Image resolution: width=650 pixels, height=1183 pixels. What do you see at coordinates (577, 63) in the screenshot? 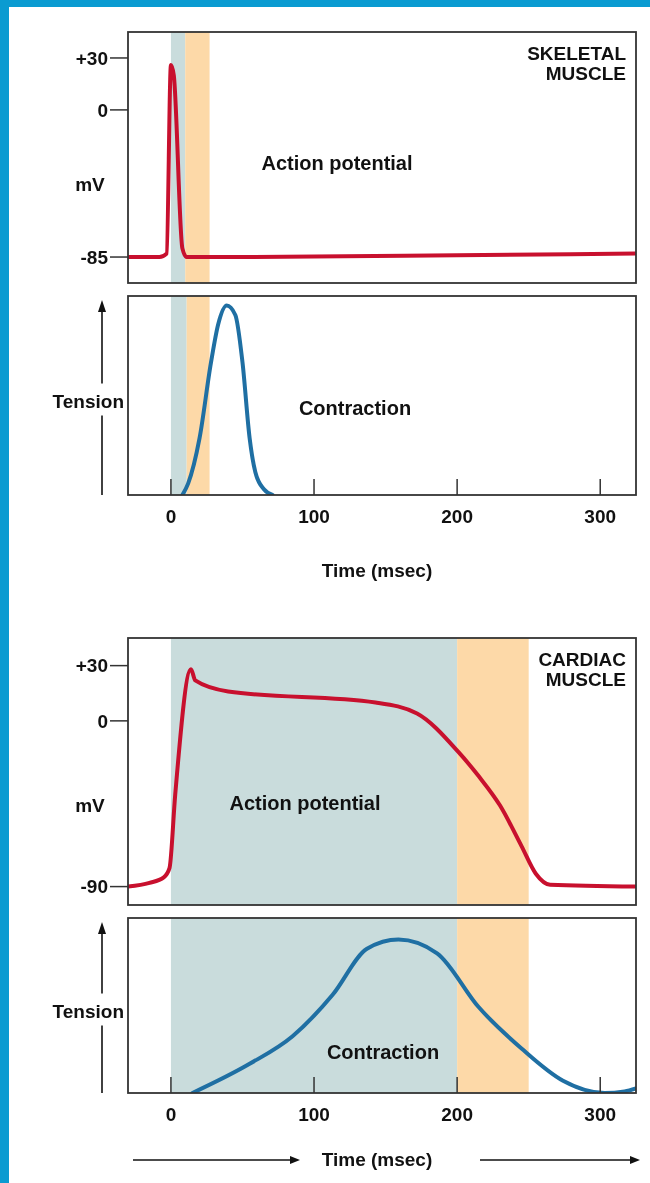
I see `text: SKELETAL MUSCLE` at bounding box center [577, 63].